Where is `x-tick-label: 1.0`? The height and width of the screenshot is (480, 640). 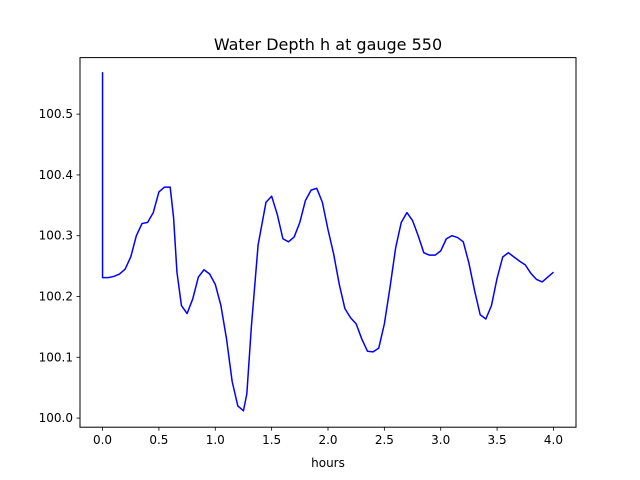
x-tick-label: 1.0 is located at coordinates (215, 440).